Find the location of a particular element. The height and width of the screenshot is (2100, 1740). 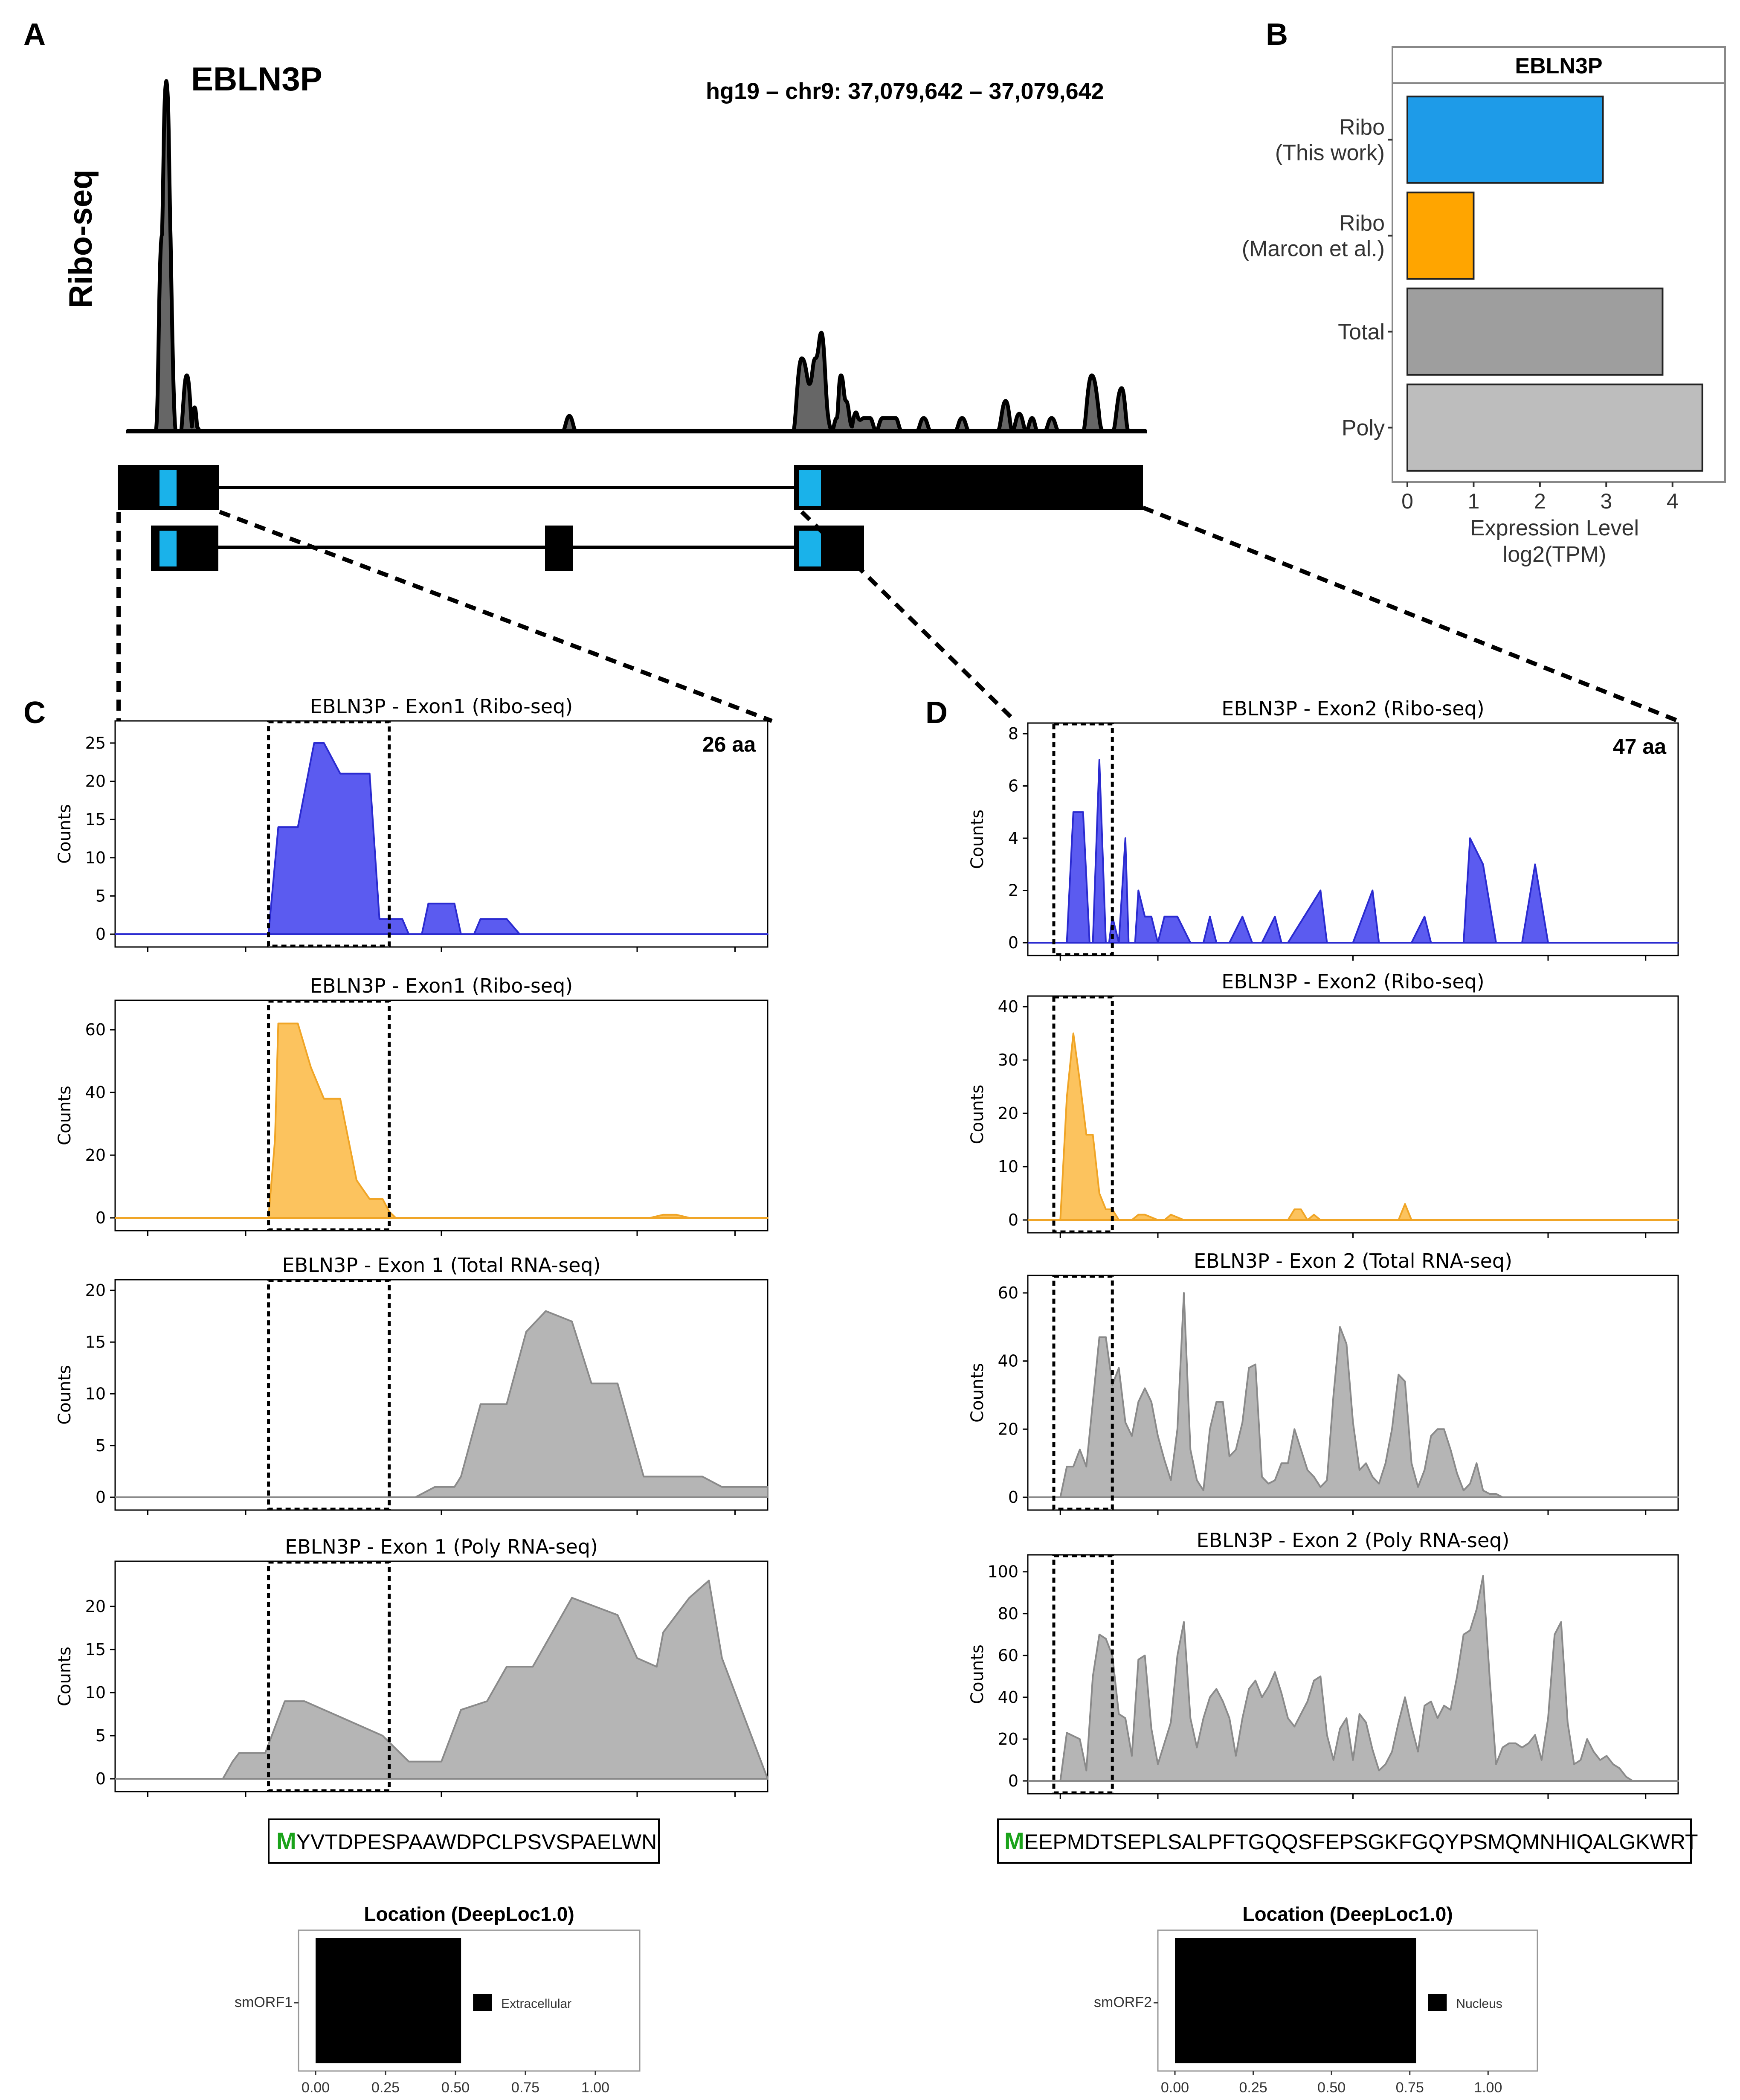

coverage-area-d4 is located at coordinates (1353, 1678).